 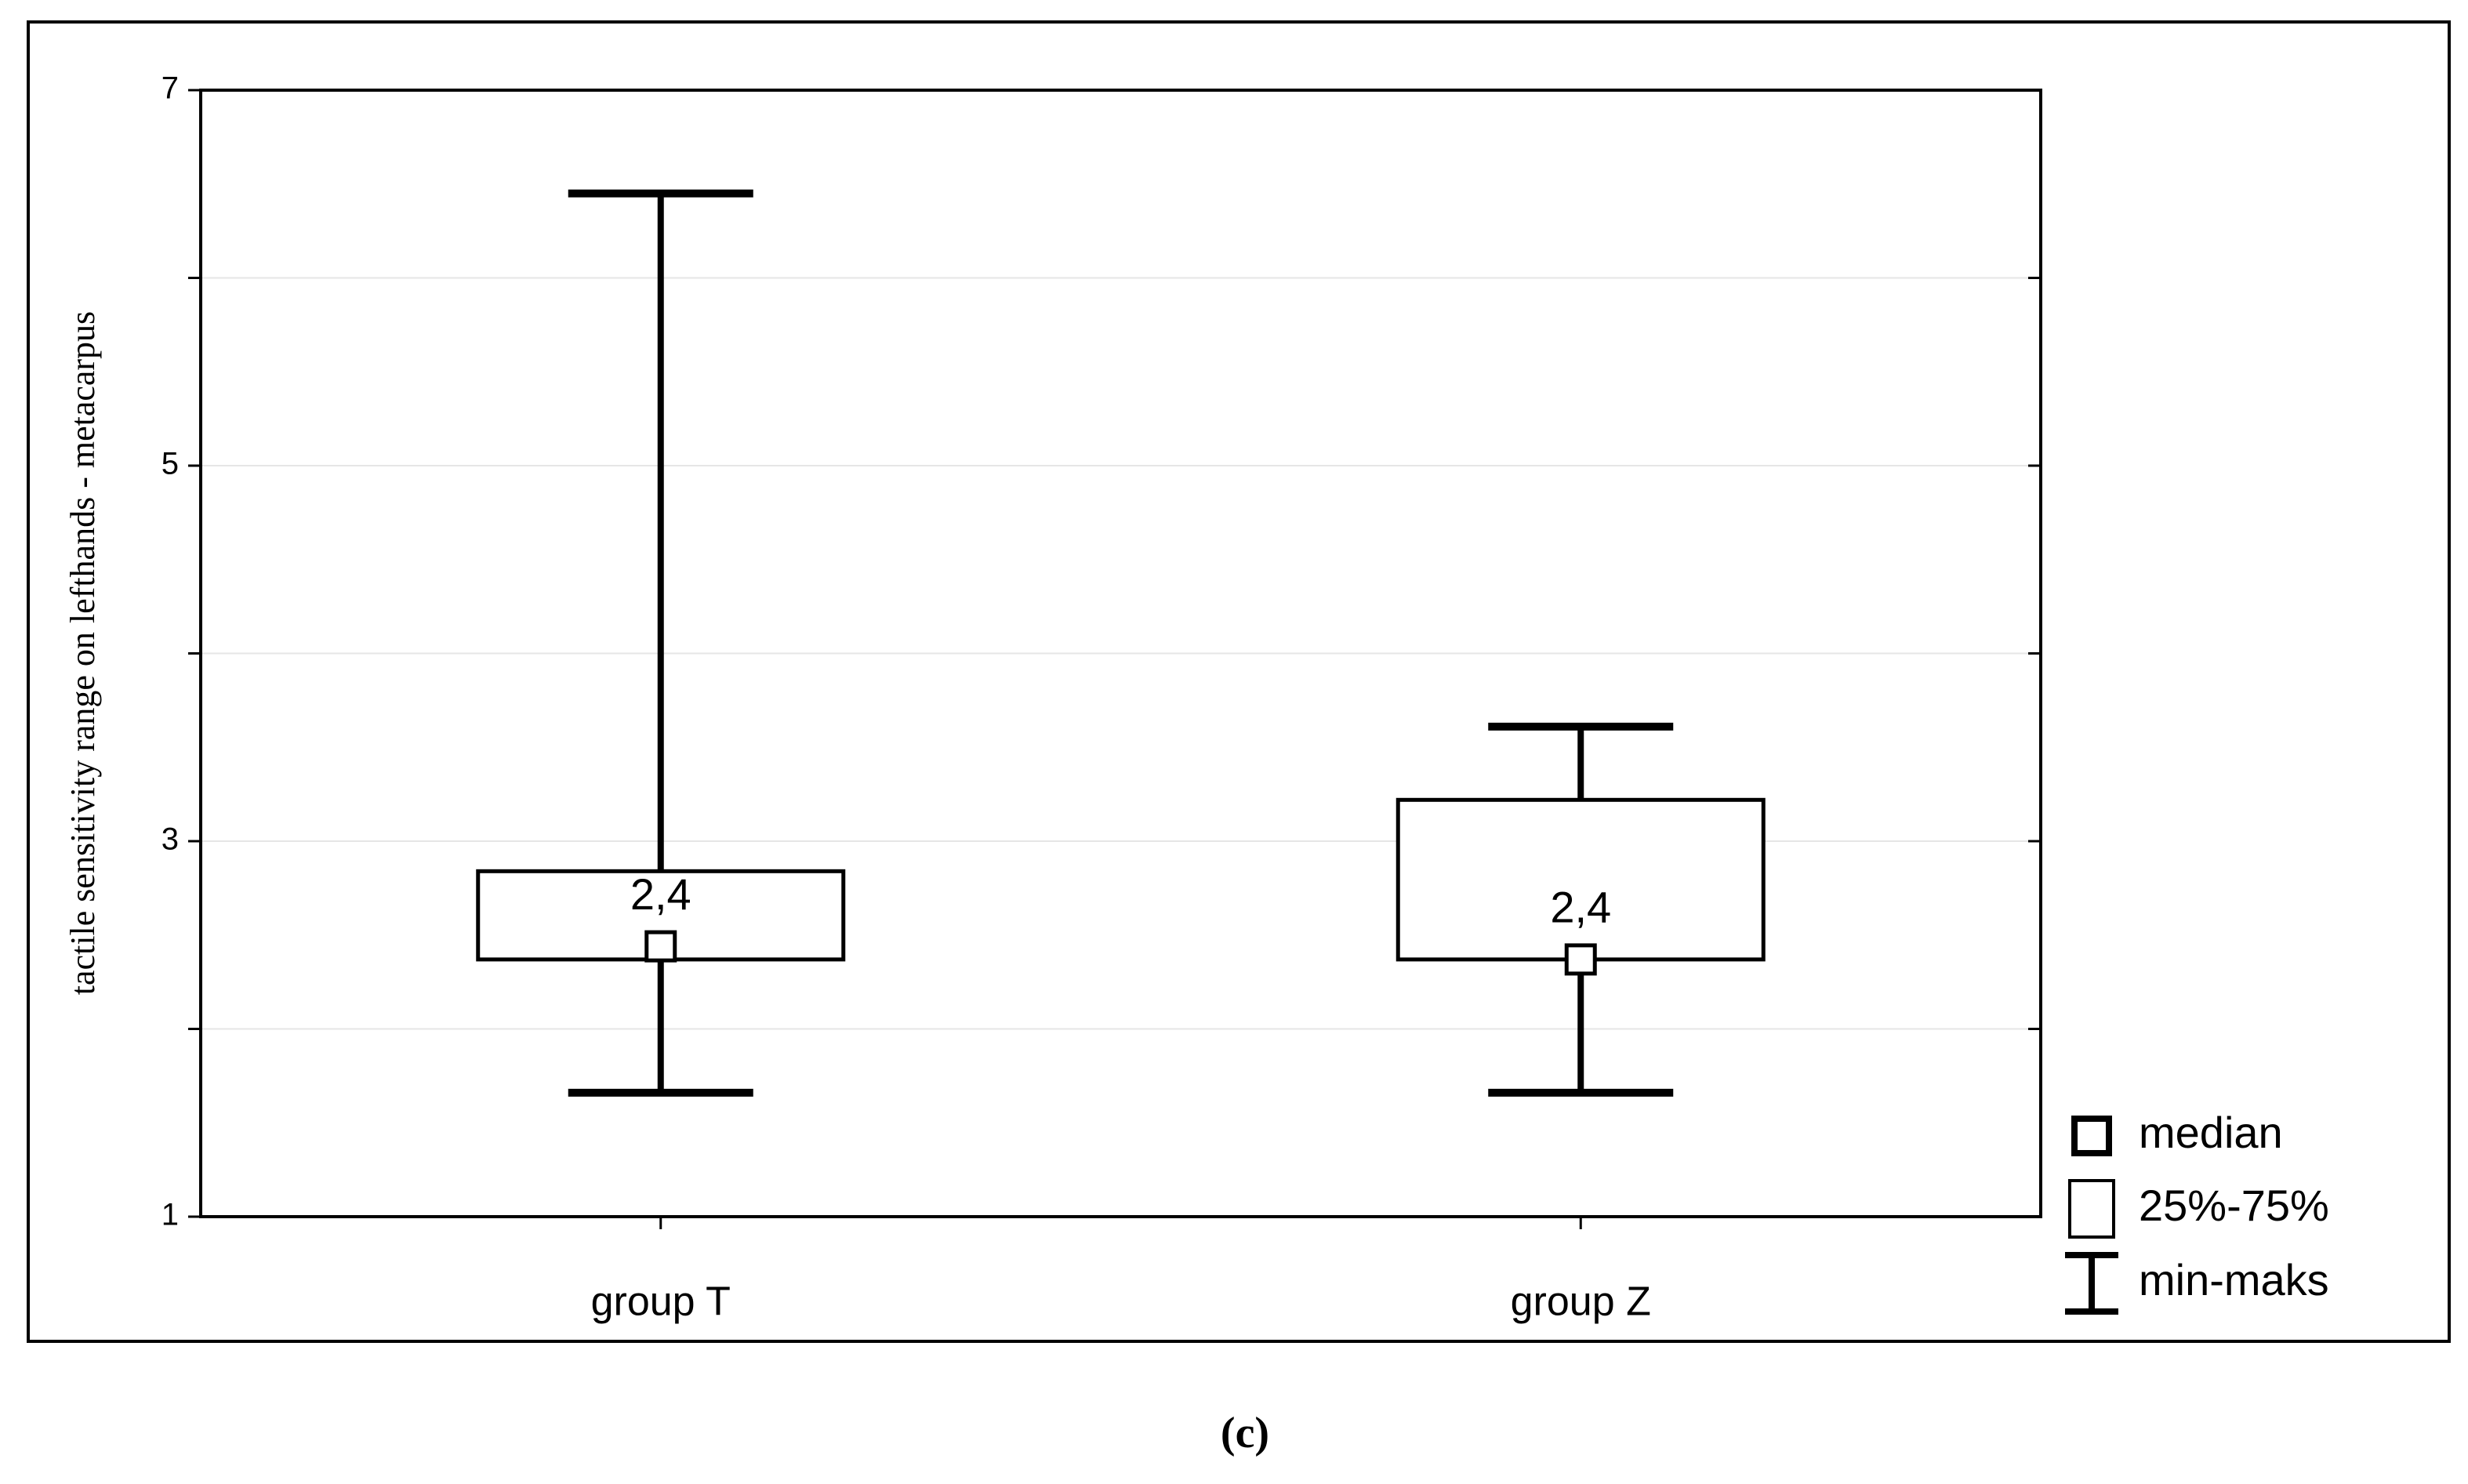 I want to click on y-tick-label: 1, so click(x=170, y=1215).